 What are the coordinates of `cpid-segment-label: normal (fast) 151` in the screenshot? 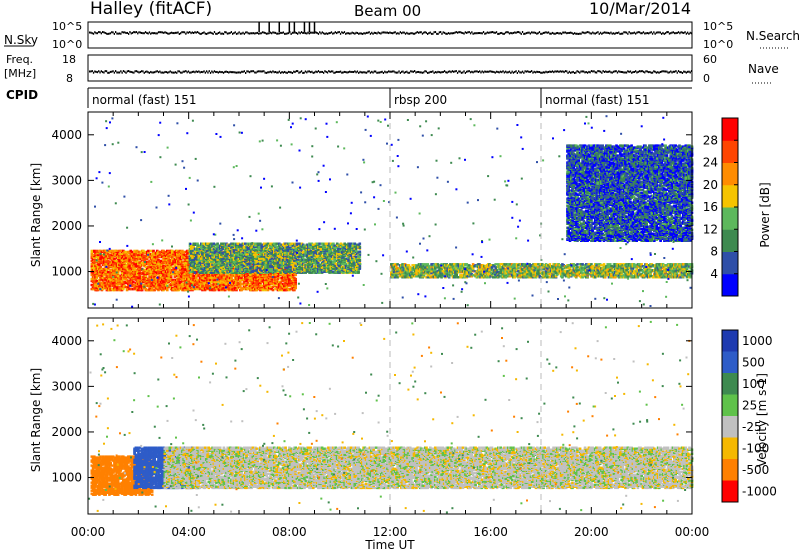 It's located at (597, 100).